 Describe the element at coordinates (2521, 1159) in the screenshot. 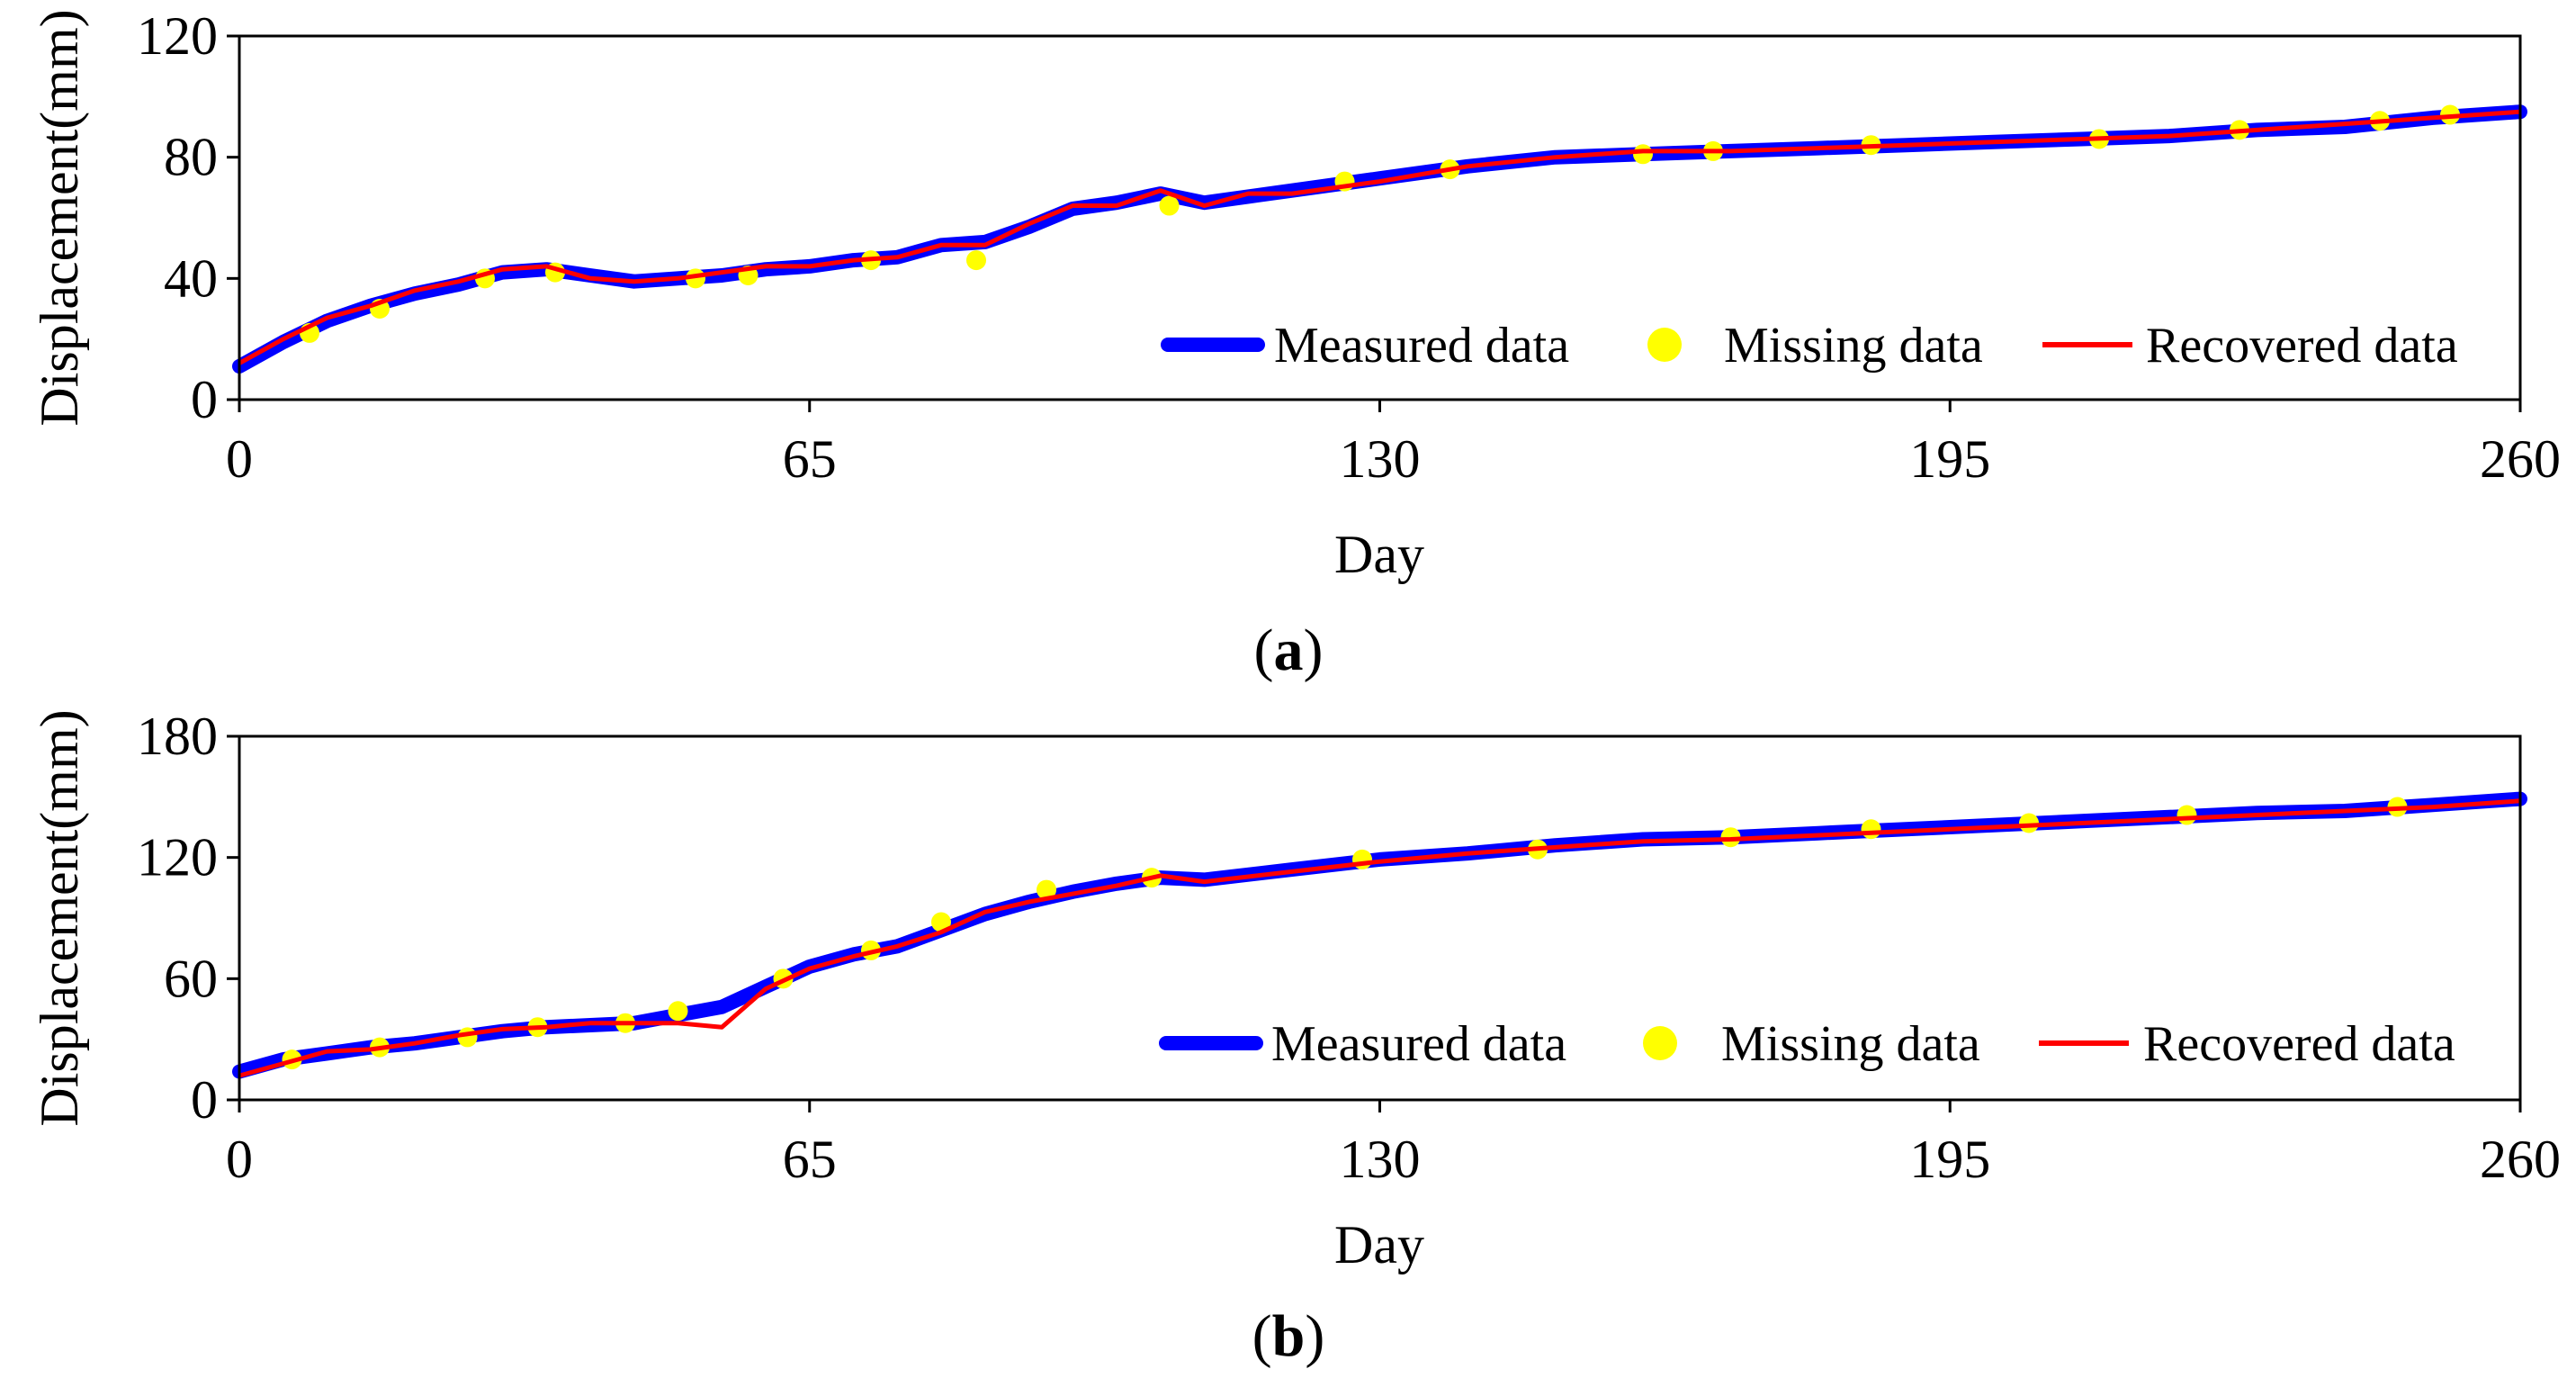

I see `panel-b-xtick-label: 260` at that location.